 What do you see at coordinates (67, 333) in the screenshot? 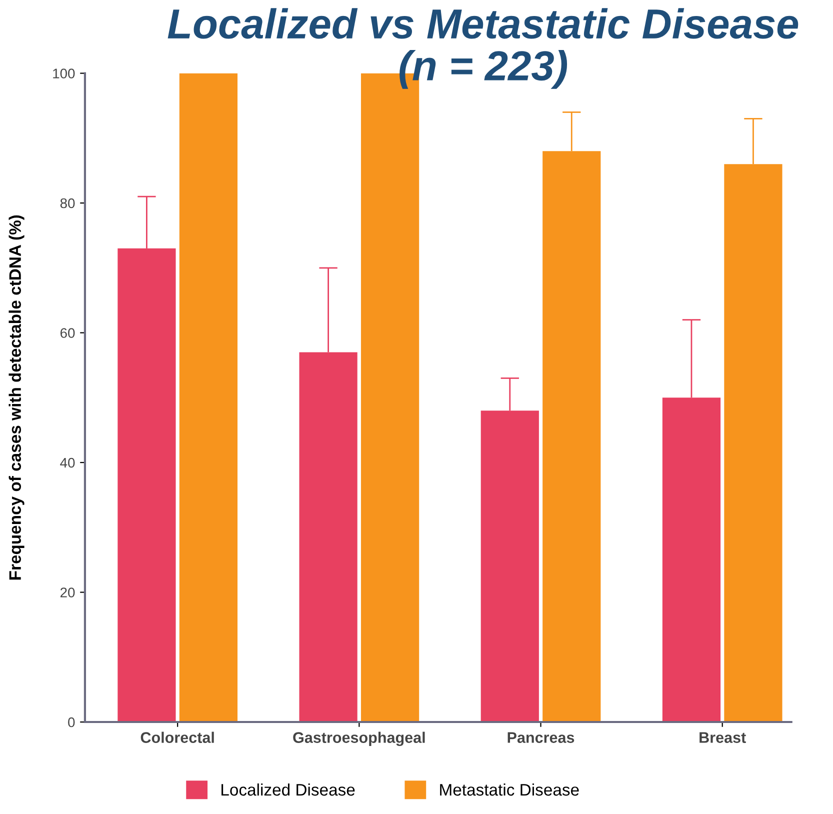
I see `y-tick-label: 60` at bounding box center [67, 333].